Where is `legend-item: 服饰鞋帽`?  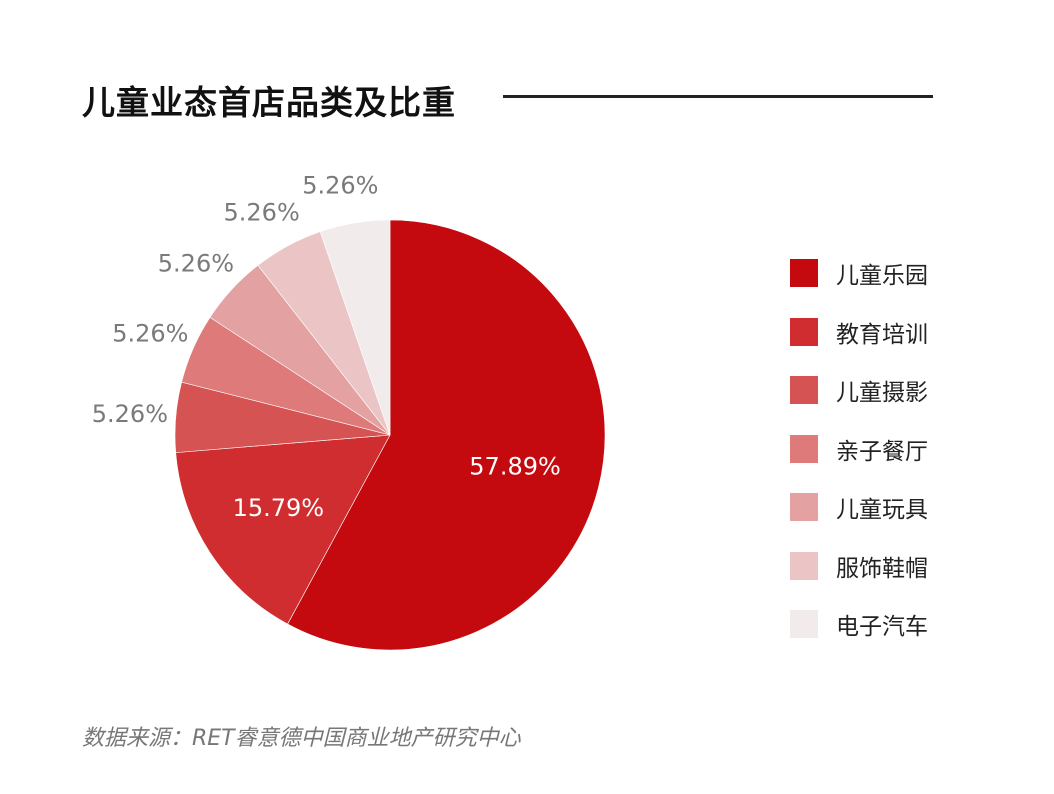 legend-item: 服饰鞋帽 is located at coordinates (859, 566).